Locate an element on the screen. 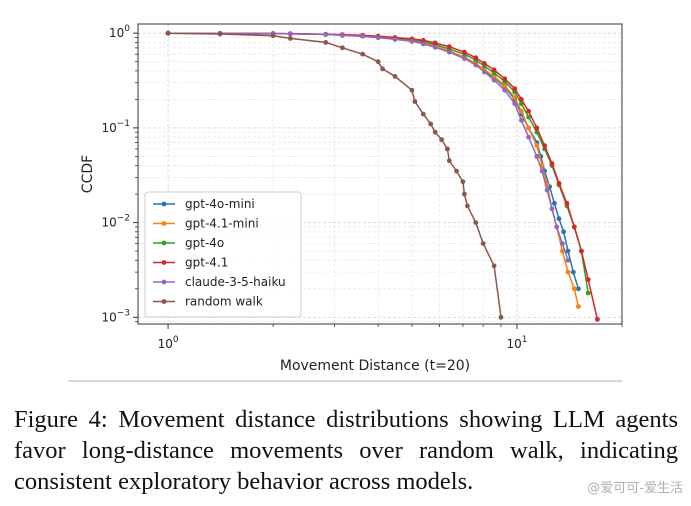 Image resolution: width=691 pixels, height=506 pixels. watermark: @爱可可-爱生活 is located at coordinates (635, 488).